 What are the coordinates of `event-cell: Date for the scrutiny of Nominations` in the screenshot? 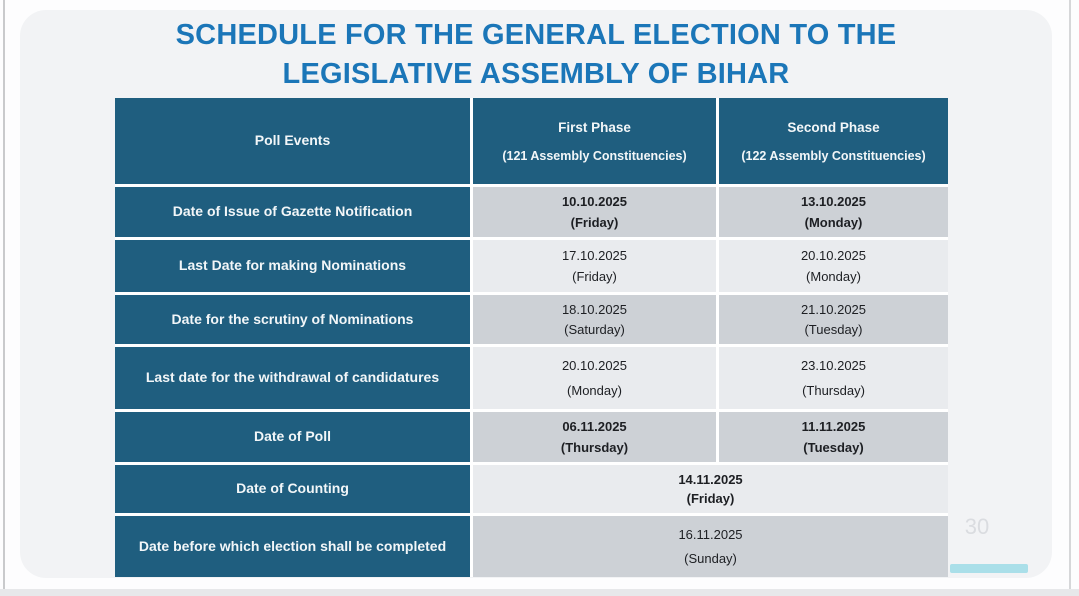 It's located at (292, 319).